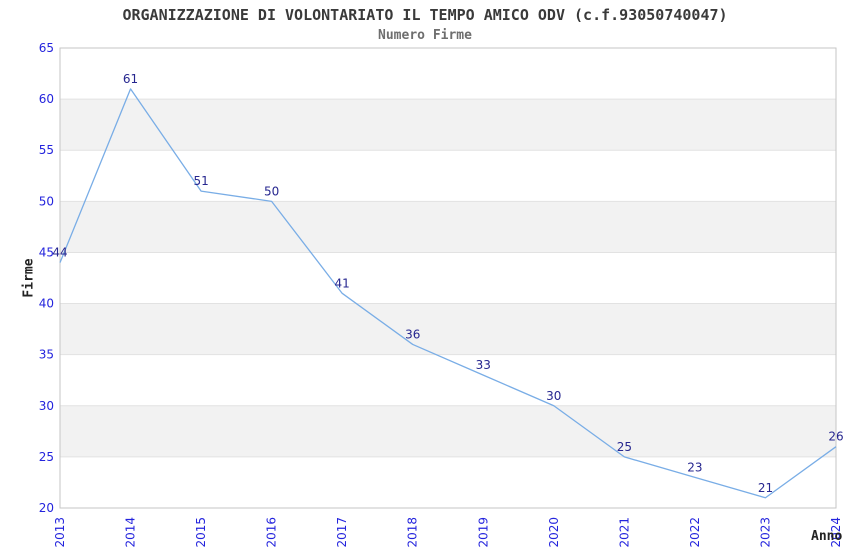  What do you see at coordinates (60, 532) in the screenshot?
I see `x-tick-label: 2013` at bounding box center [60, 532].